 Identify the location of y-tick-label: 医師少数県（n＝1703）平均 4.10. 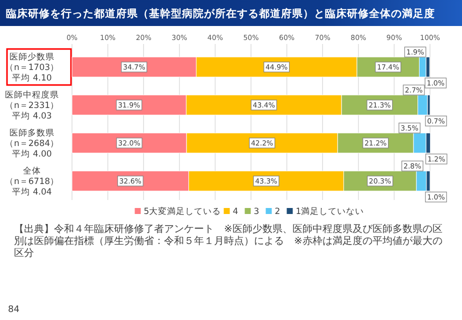
(32, 68).